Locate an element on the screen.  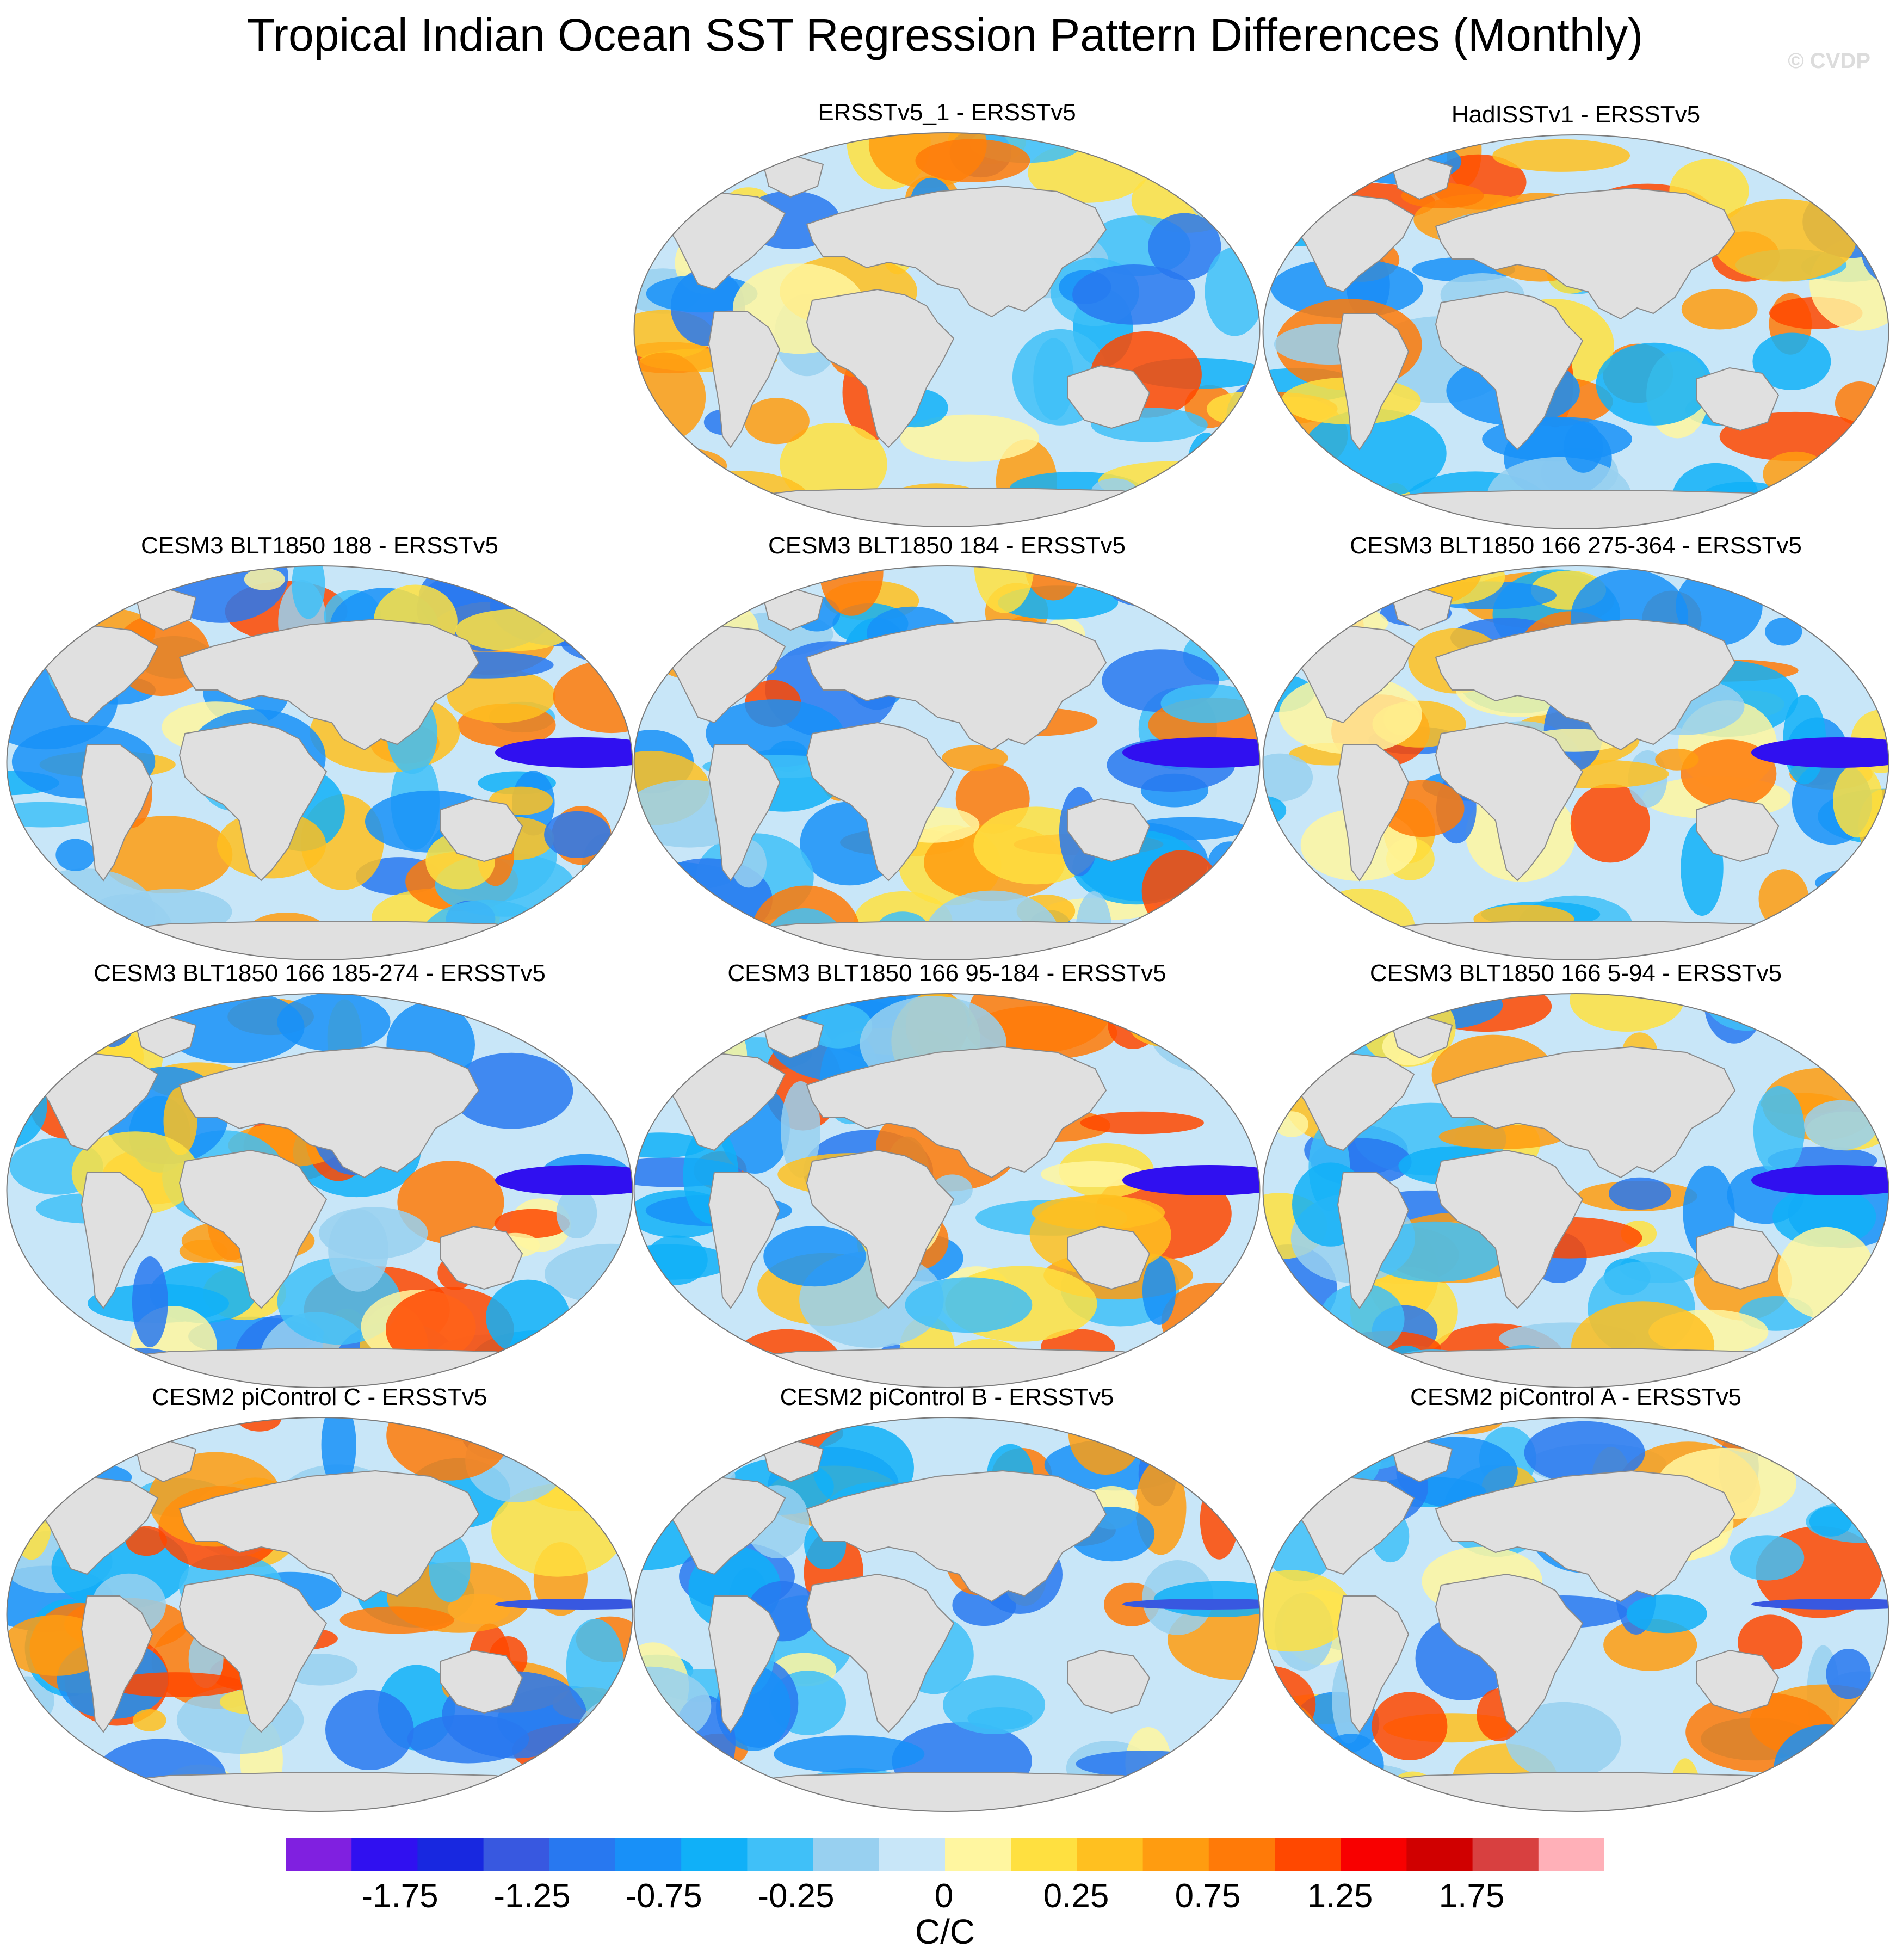
map-panel-cesm3-166-185-274: CESM3 BLT1850 166 185-274 - ERSSTv5 is located at coordinates (319, 1174).